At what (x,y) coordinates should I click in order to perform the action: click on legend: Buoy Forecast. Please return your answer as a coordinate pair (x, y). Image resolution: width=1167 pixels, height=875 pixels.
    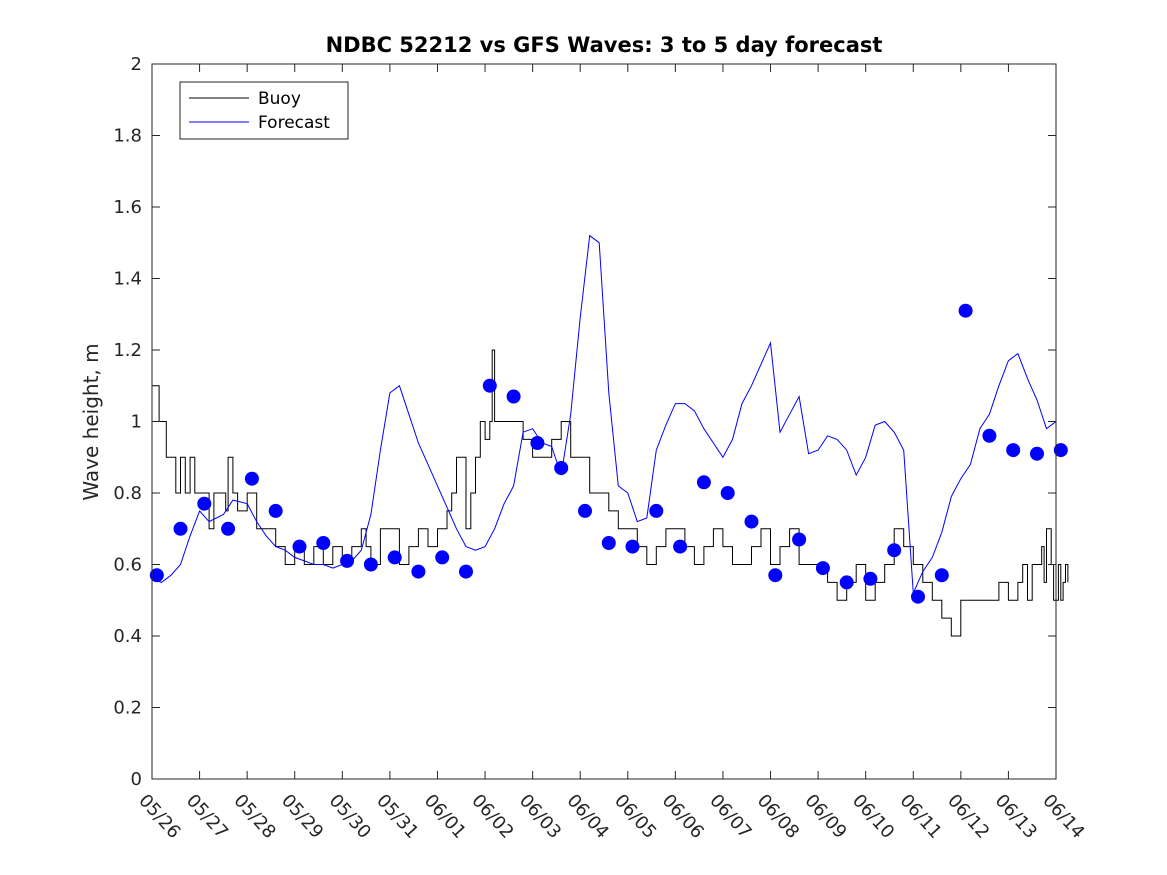
    Looking at the image, I should click on (264, 110).